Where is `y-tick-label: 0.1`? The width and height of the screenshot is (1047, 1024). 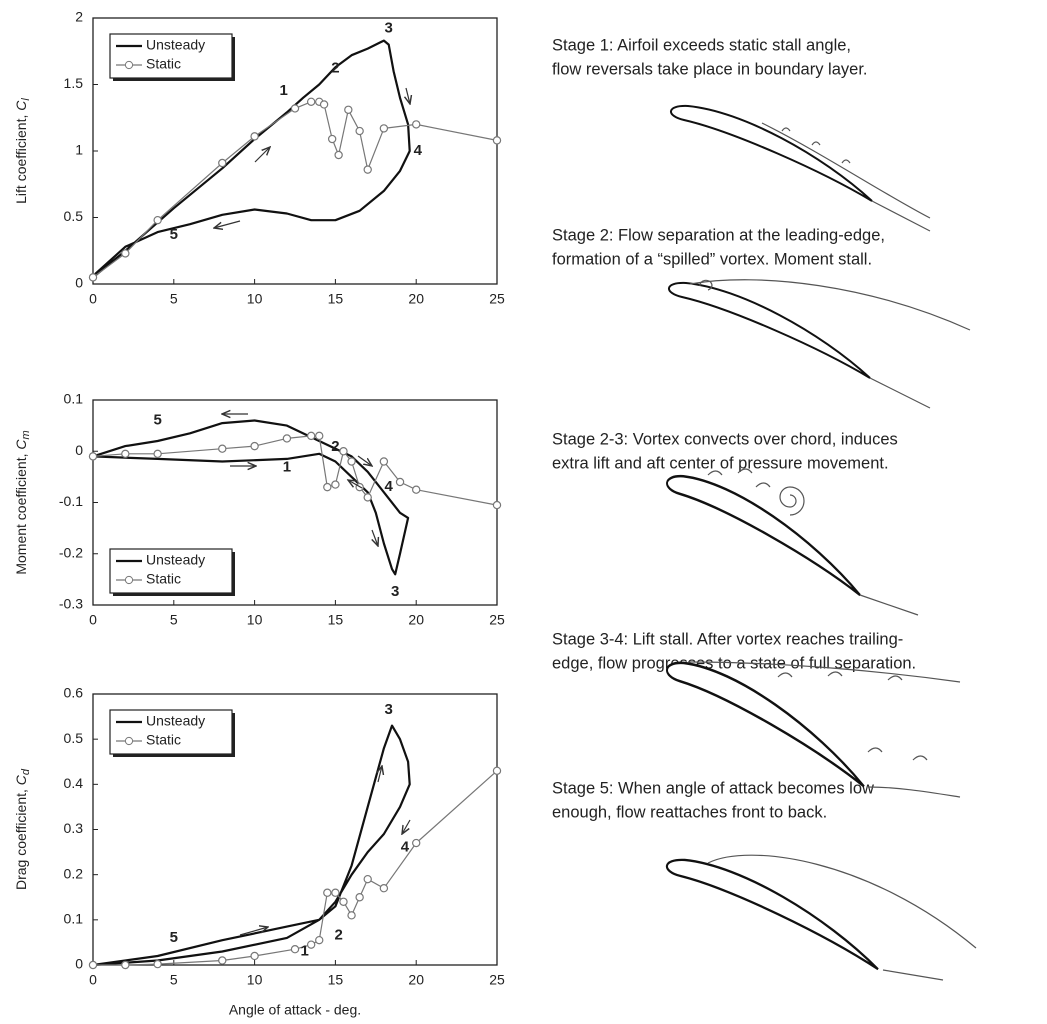
y-tick-label: 0.1 is located at coordinates (74, 919).